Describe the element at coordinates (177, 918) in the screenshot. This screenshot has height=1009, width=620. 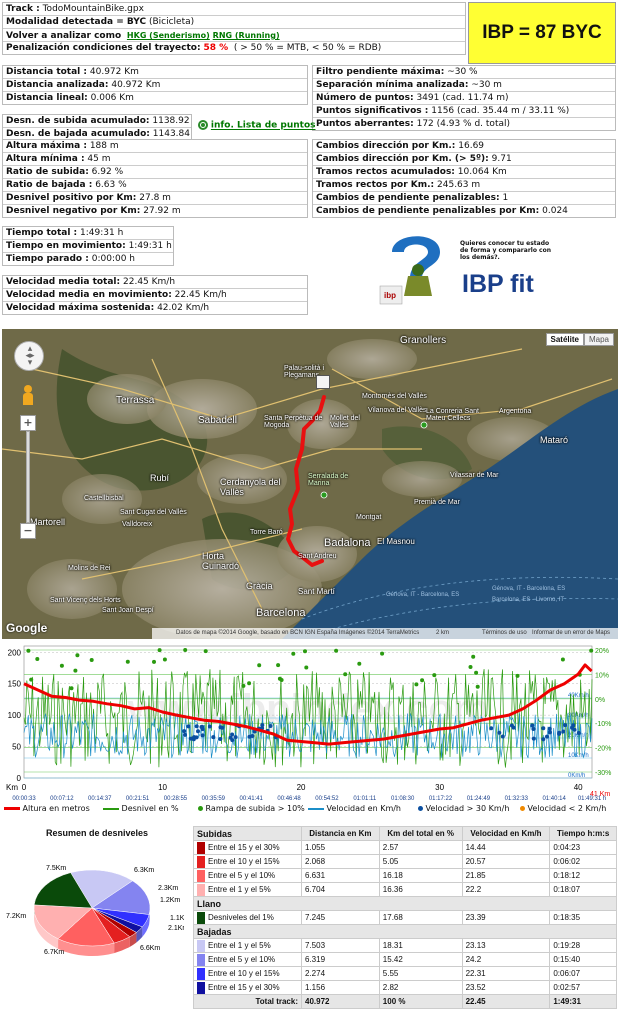
I see `pie-label: 1.1K` at that location.